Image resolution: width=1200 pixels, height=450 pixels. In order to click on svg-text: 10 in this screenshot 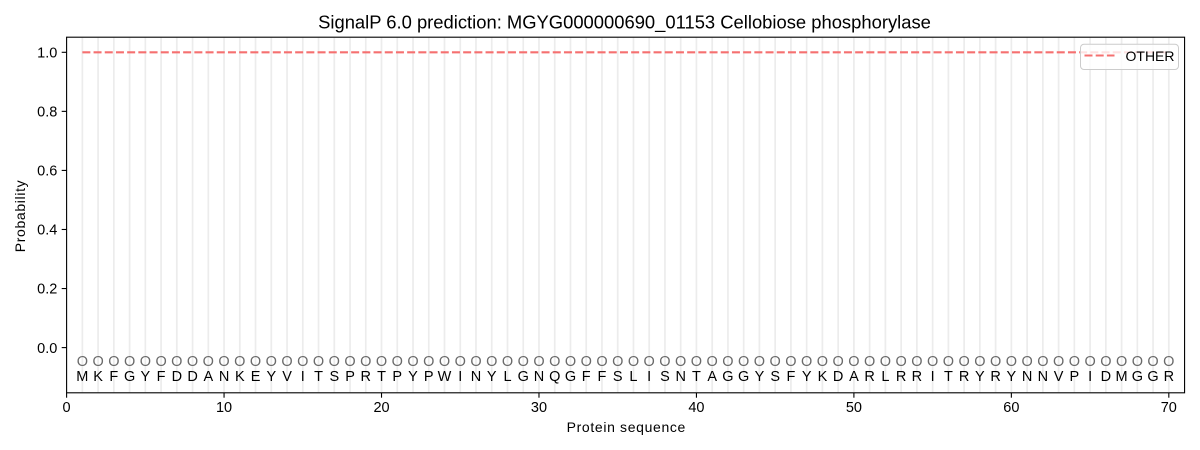, I will do `click(224, 408)`.